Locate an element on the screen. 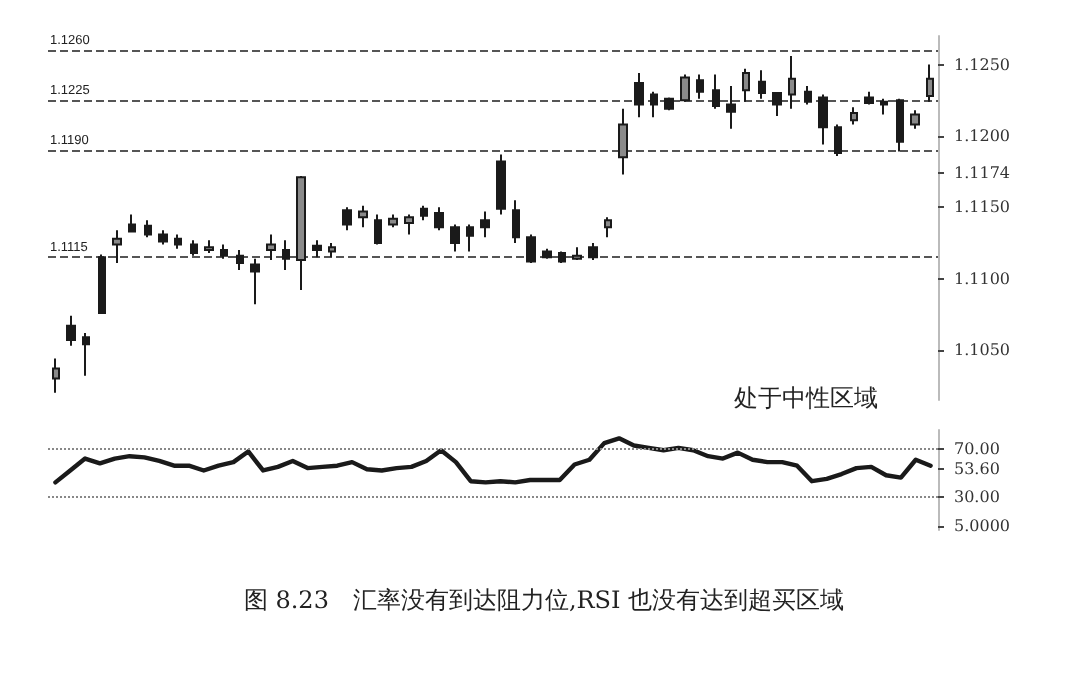 This screenshot has height=678, width=1088. y-tick-label: 1.1050 is located at coordinates (982, 350).